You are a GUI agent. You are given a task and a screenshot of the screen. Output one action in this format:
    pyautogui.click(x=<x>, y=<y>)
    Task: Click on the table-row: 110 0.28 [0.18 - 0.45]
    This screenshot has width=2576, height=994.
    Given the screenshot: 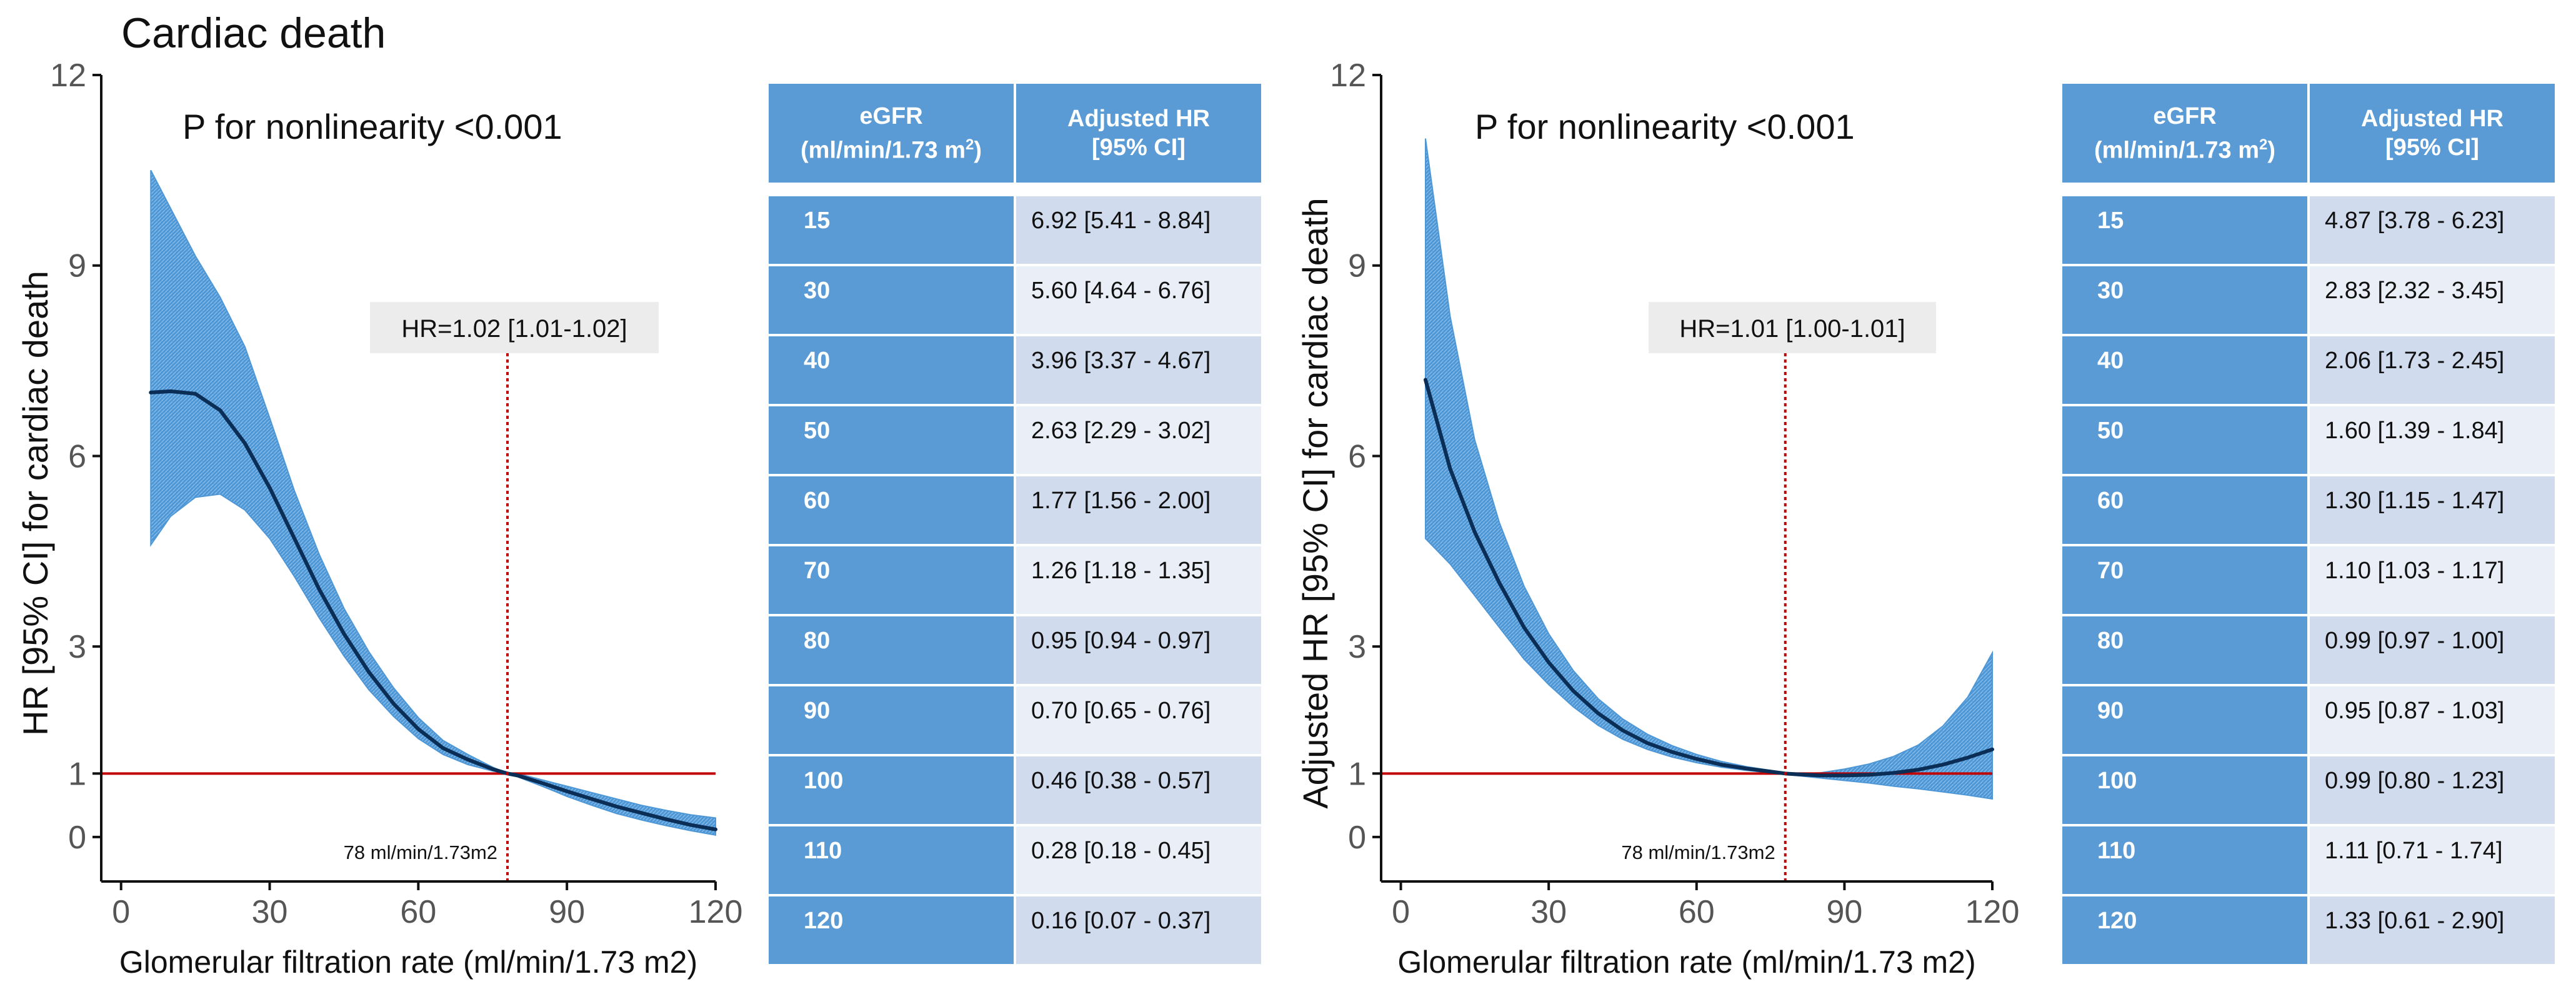 What is the action you would take?
    pyautogui.click(x=1015, y=860)
    